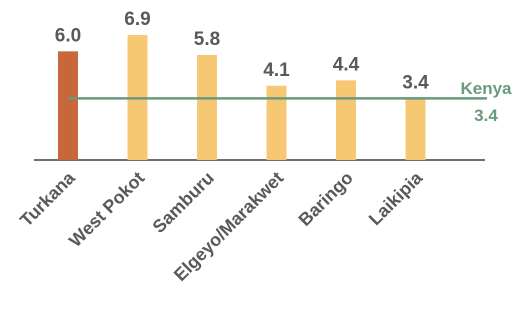 The width and height of the screenshot is (518, 320). Describe the element at coordinates (396, 198) in the screenshot. I see `category-label: Laikipia` at that location.